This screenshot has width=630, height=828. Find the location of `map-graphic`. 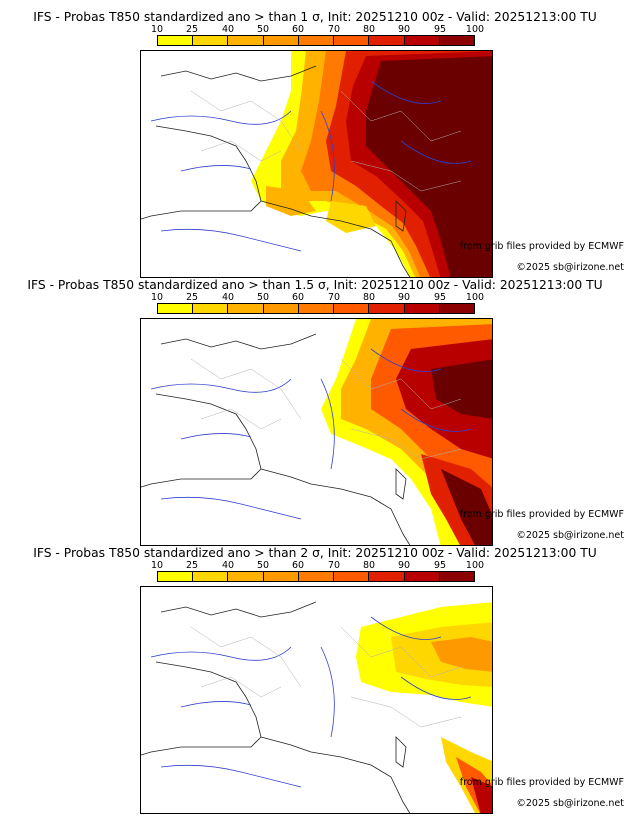

map-graphic is located at coordinates (316, 707).